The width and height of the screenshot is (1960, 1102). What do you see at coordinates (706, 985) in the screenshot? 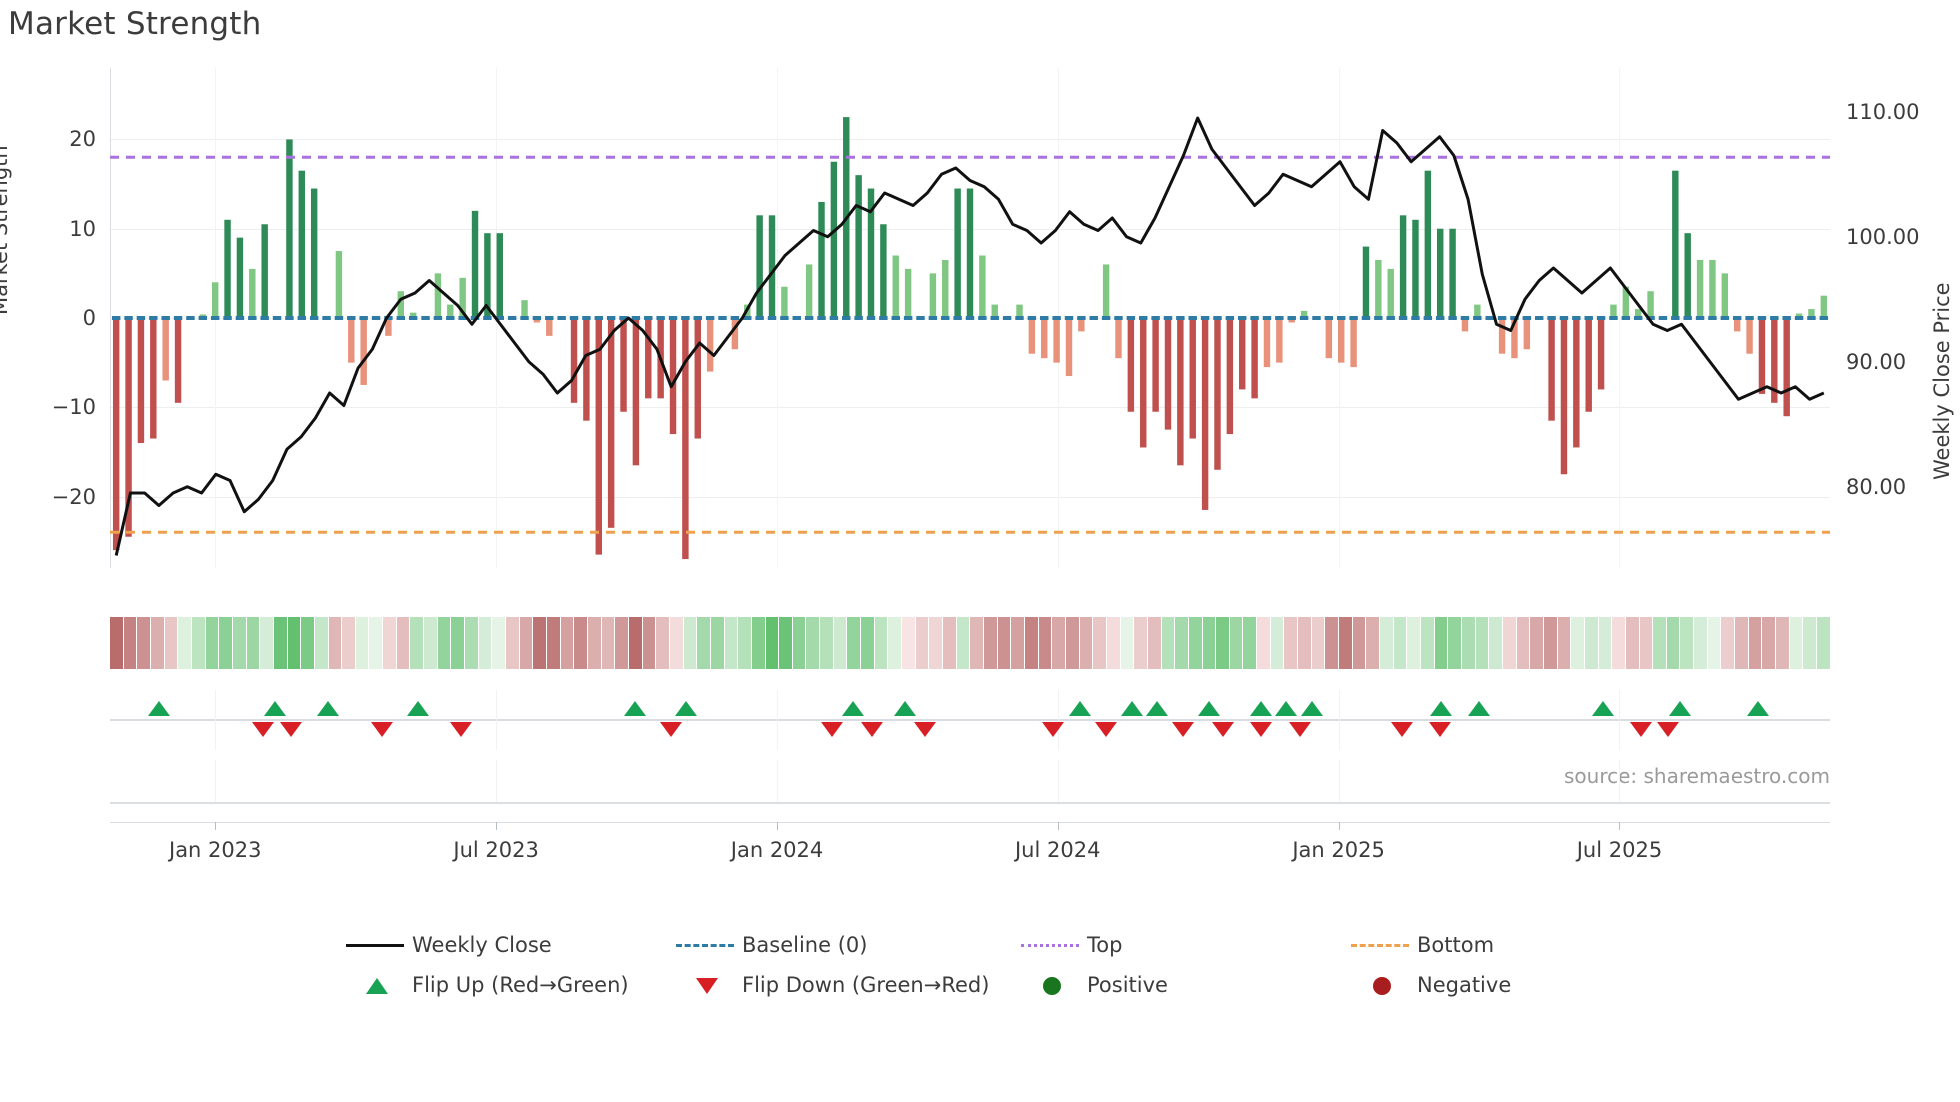
I see `down-triangle-icon` at bounding box center [706, 985].